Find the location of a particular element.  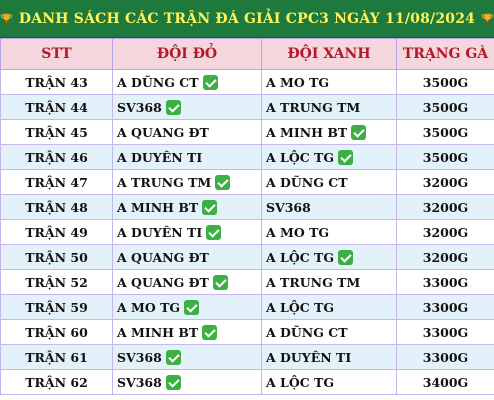

table-row: TRẬN 50 A QUANG ĐT A LỘC TG 3200G is located at coordinates (247, 257).